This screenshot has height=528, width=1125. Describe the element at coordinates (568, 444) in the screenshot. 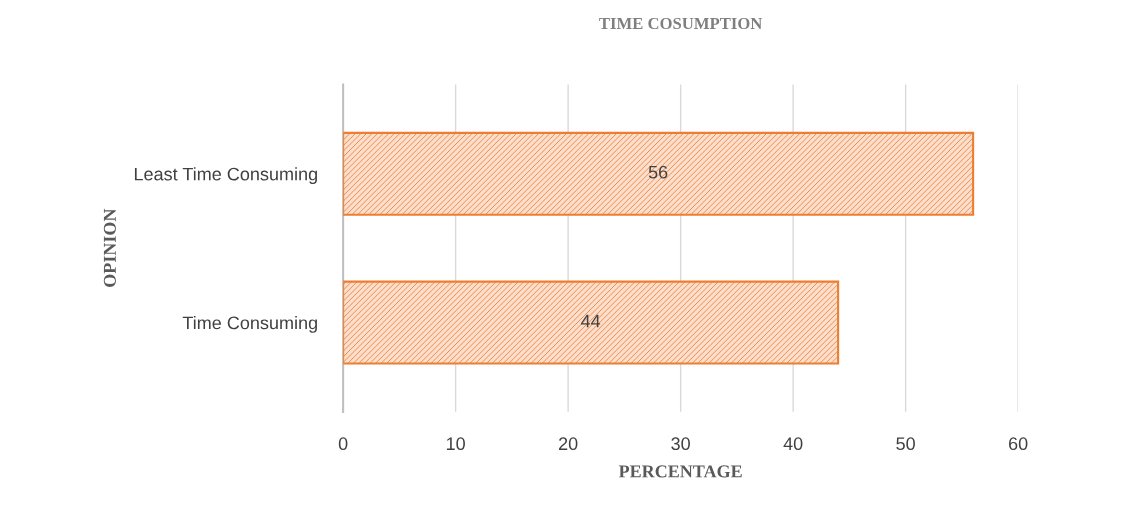

I see `x-tick-label: 20` at that location.